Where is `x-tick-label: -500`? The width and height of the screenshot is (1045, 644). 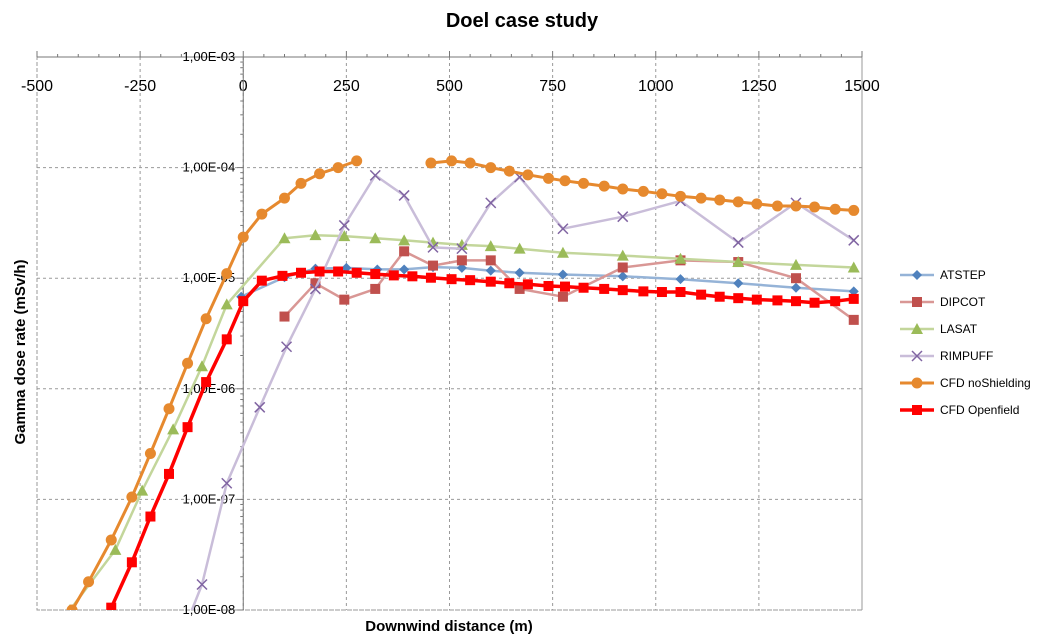 x-tick-label: -500 is located at coordinates (37, 86).